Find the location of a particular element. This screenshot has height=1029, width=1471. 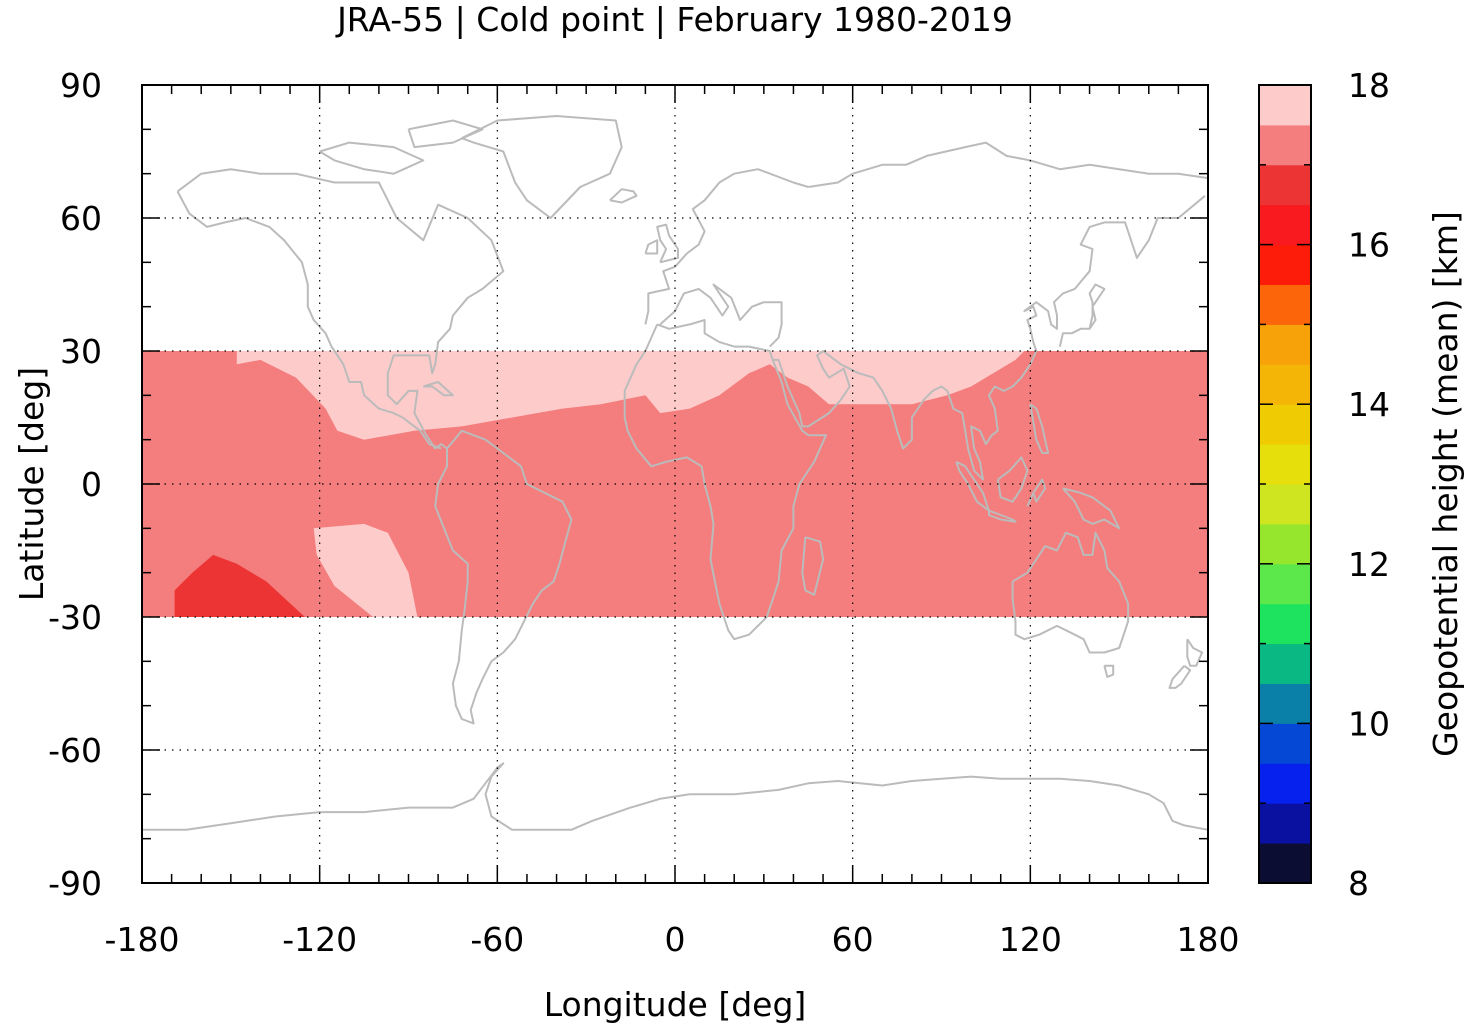

x-tick-label: 180 is located at coordinates (1208, 939).